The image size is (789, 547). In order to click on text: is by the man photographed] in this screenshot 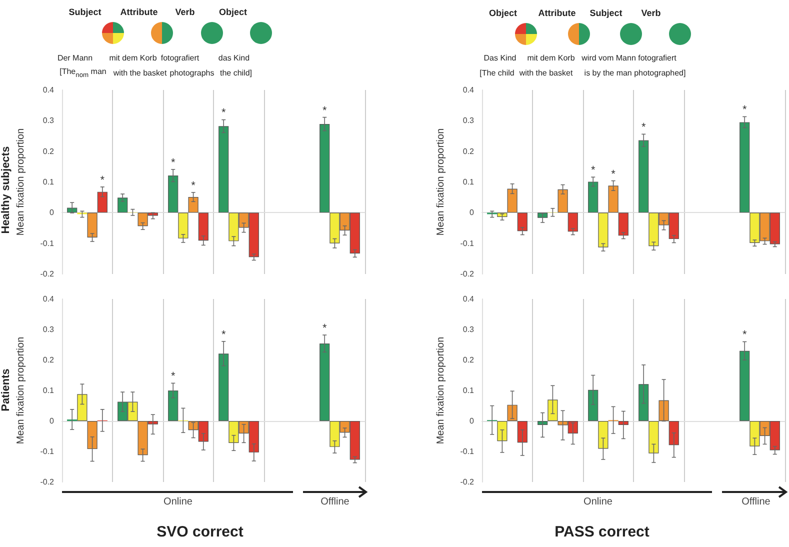, I will do `click(635, 73)`.